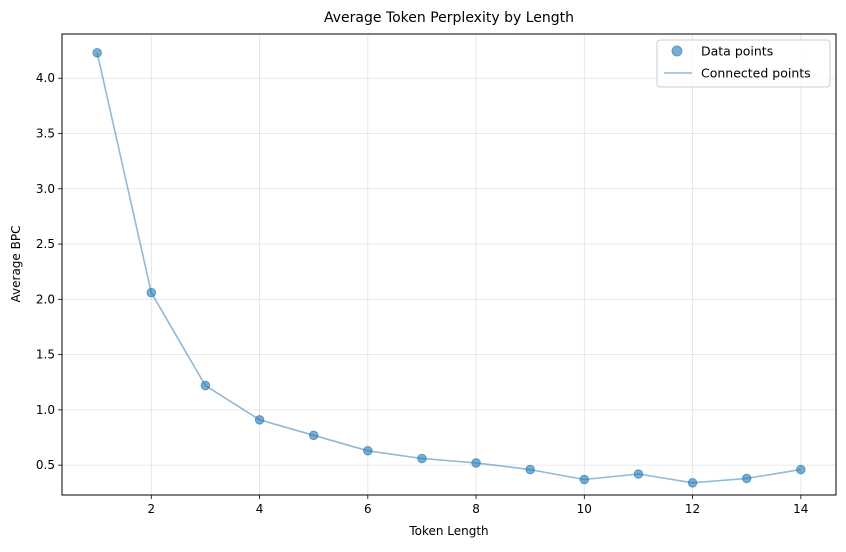 The width and height of the screenshot is (846, 552). I want to click on legend-marker-data-points, so click(677, 51).